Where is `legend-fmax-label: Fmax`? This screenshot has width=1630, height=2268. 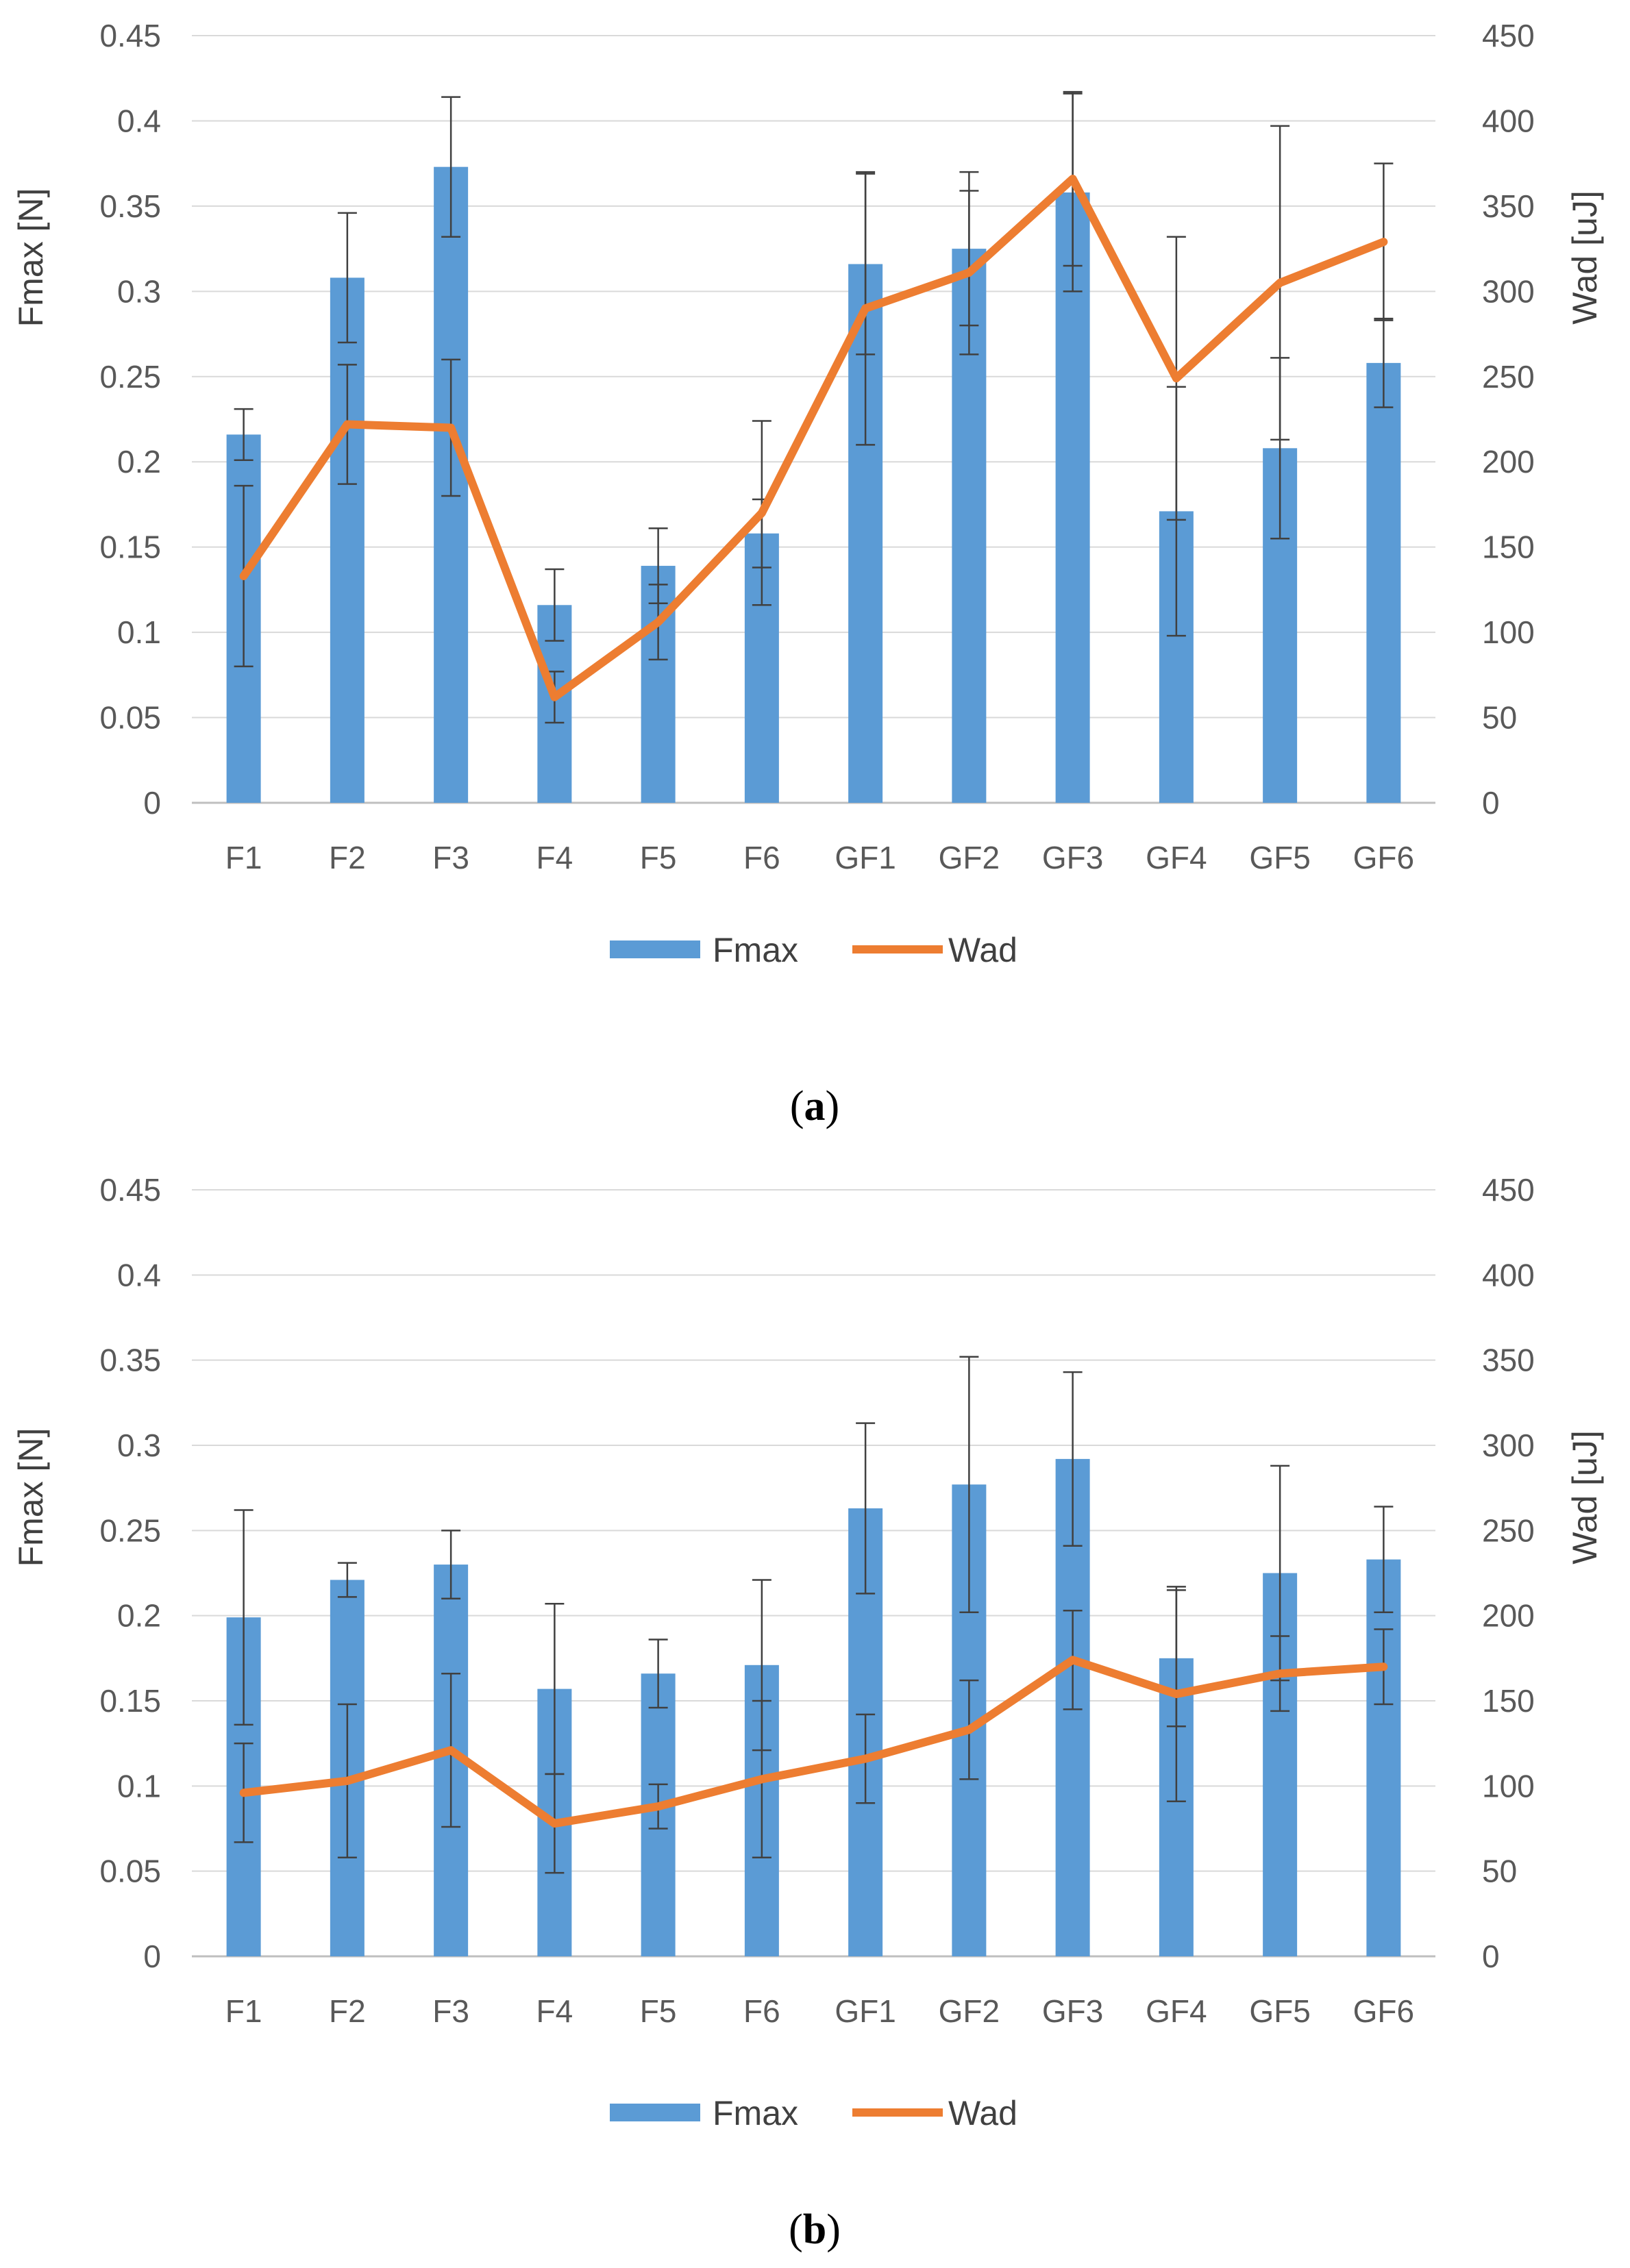 legend-fmax-label: Fmax is located at coordinates (755, 2113).